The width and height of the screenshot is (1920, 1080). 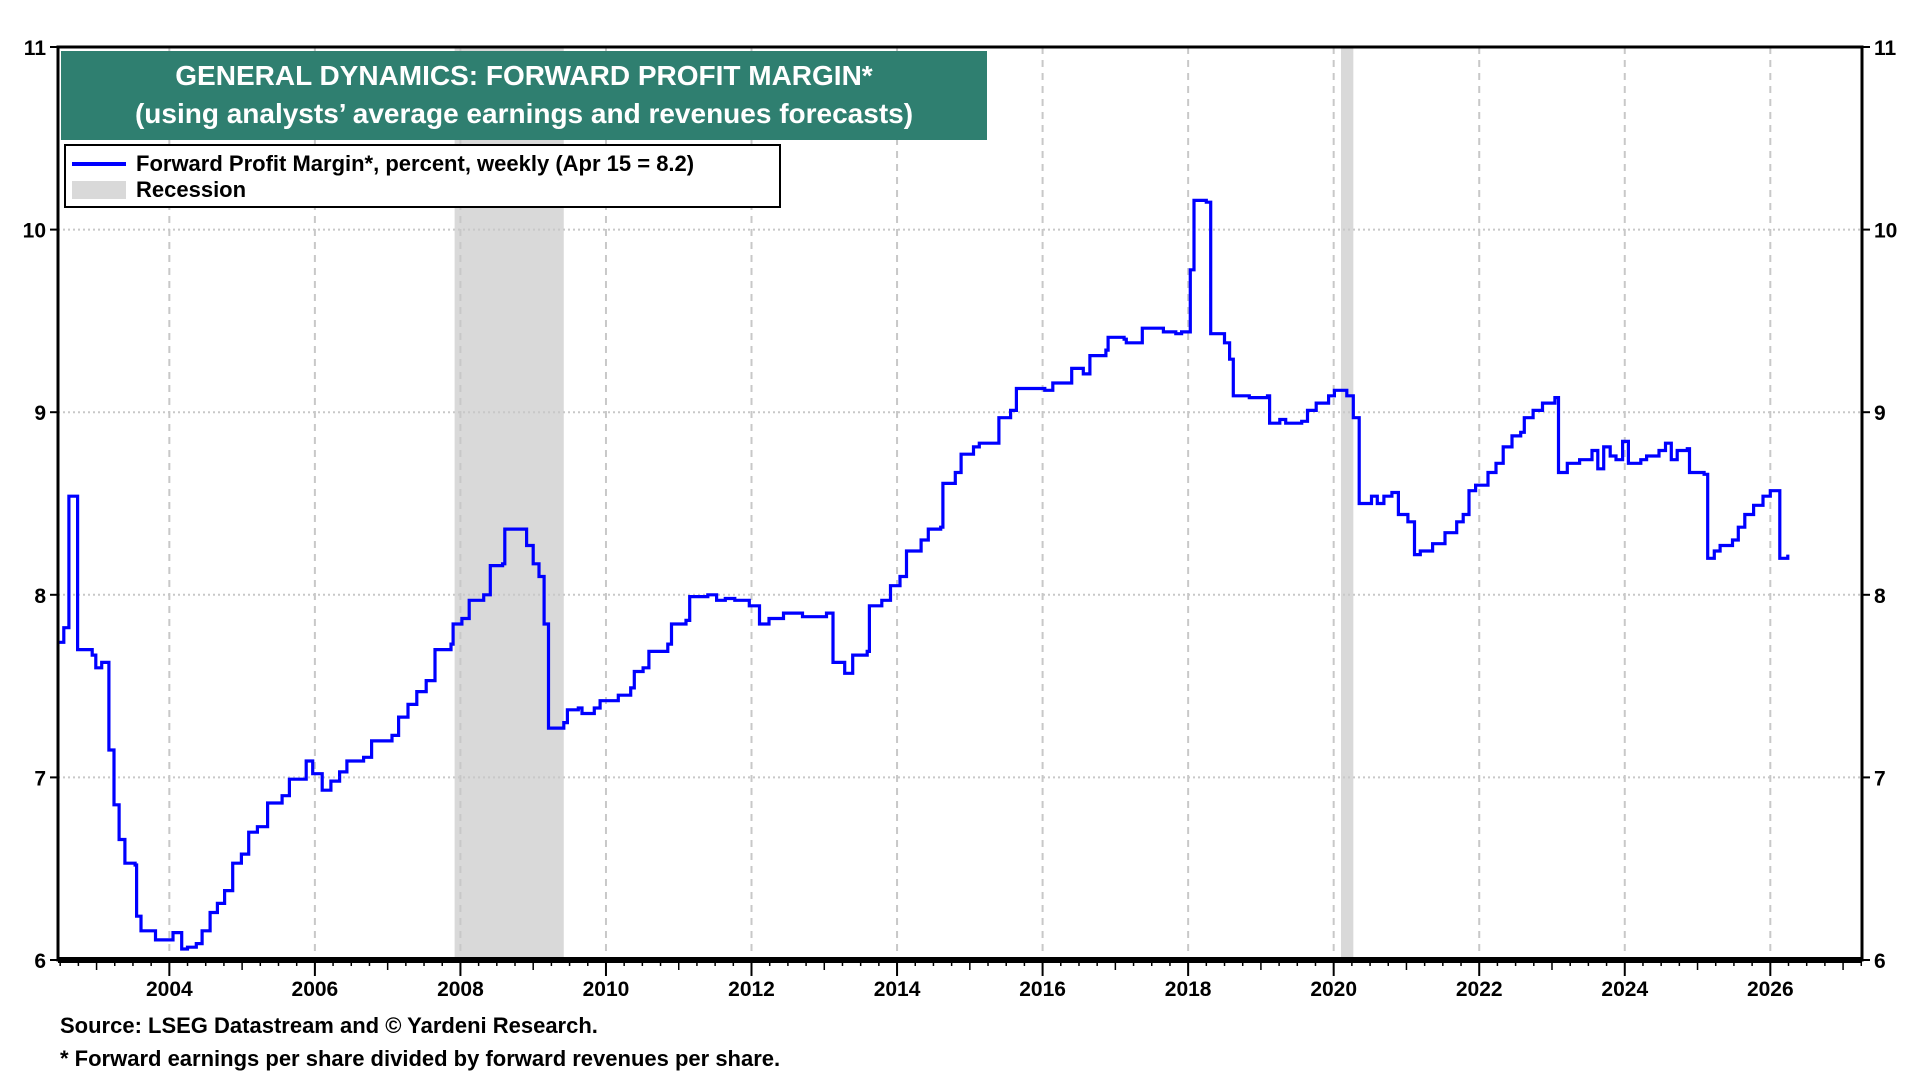 I want to click on x-tick-label: 2014, so click(x=897, y=989).